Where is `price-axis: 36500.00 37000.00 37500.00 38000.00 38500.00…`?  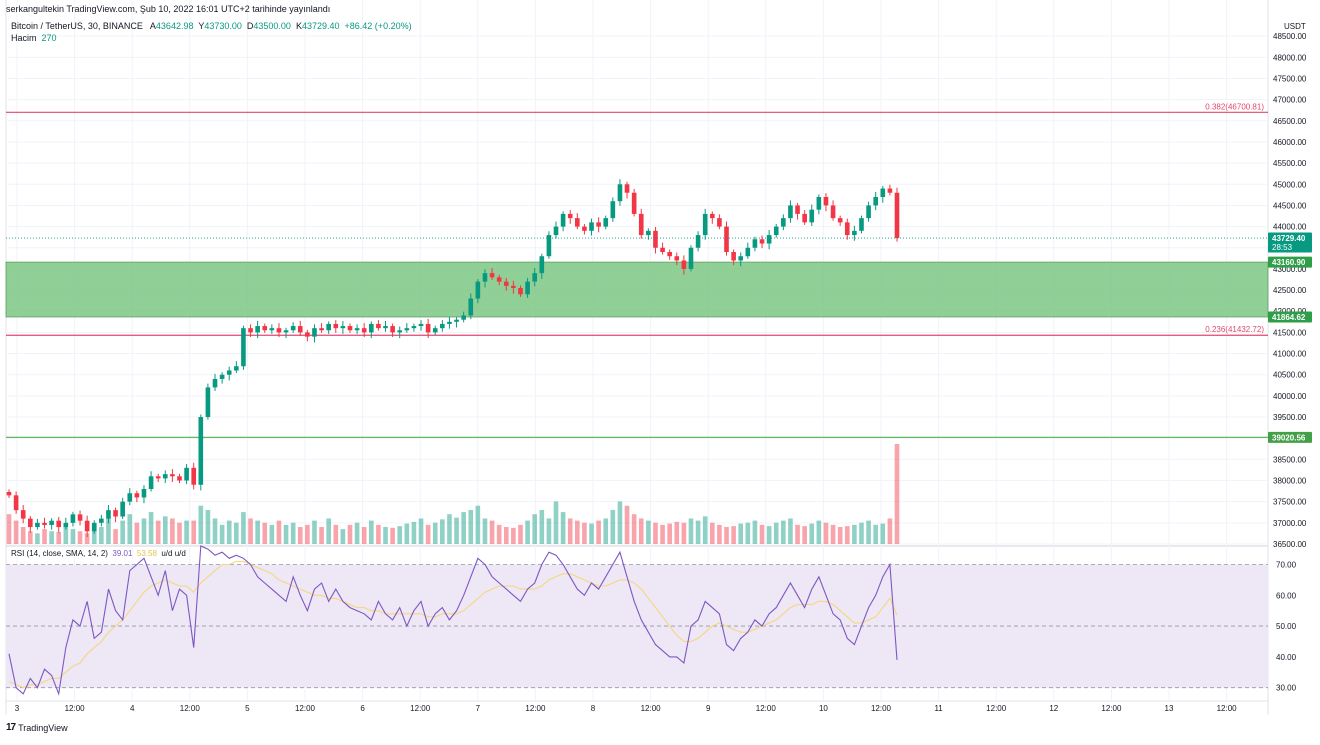 price-axis: 36500.00 37000.00 37500.00 38000.00 38500.00… is located at coordinates (1290, 357).